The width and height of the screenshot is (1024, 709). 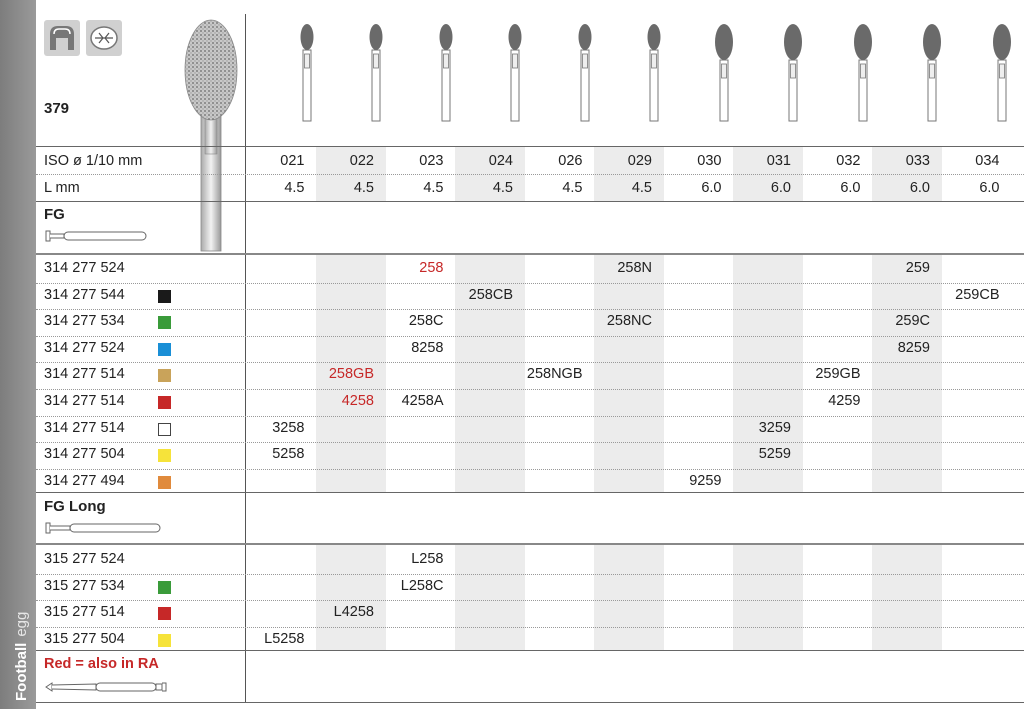 What do you see at coordinates (490, 294) in the screenshot?
I see `reference-number: 258CB` at bounding box center [490, 294].